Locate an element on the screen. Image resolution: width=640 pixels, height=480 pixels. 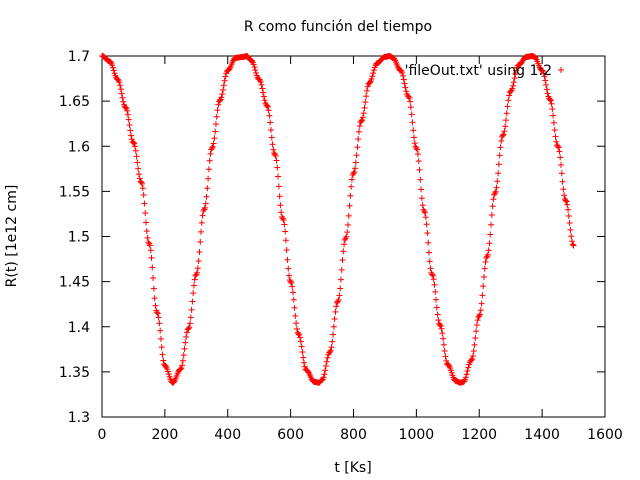
x-tick-label: 600 is located at coordinates (290, 435).